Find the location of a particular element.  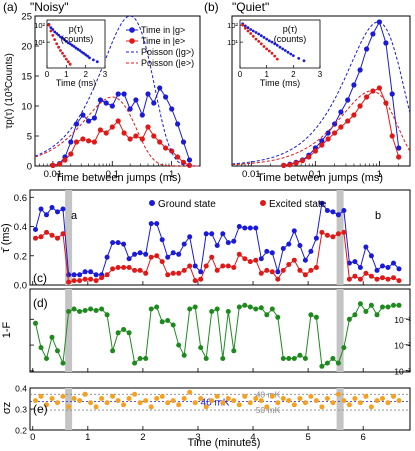

panel-c-legend: Ground state Excited state is located at coordinates (238, 204).